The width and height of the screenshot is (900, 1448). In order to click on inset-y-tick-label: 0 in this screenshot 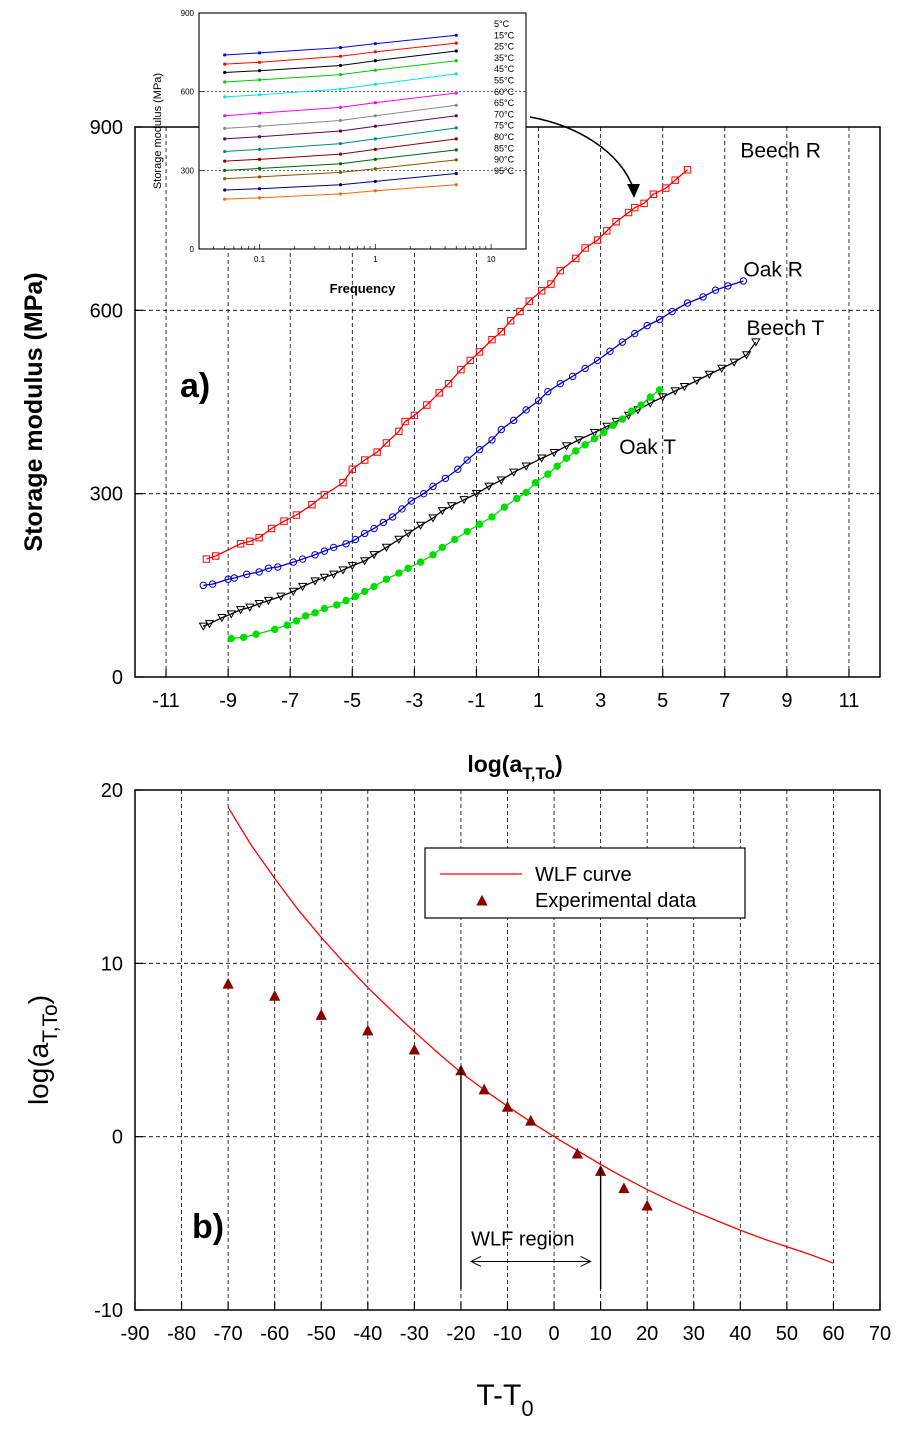, I will do `click(192, 249)`.